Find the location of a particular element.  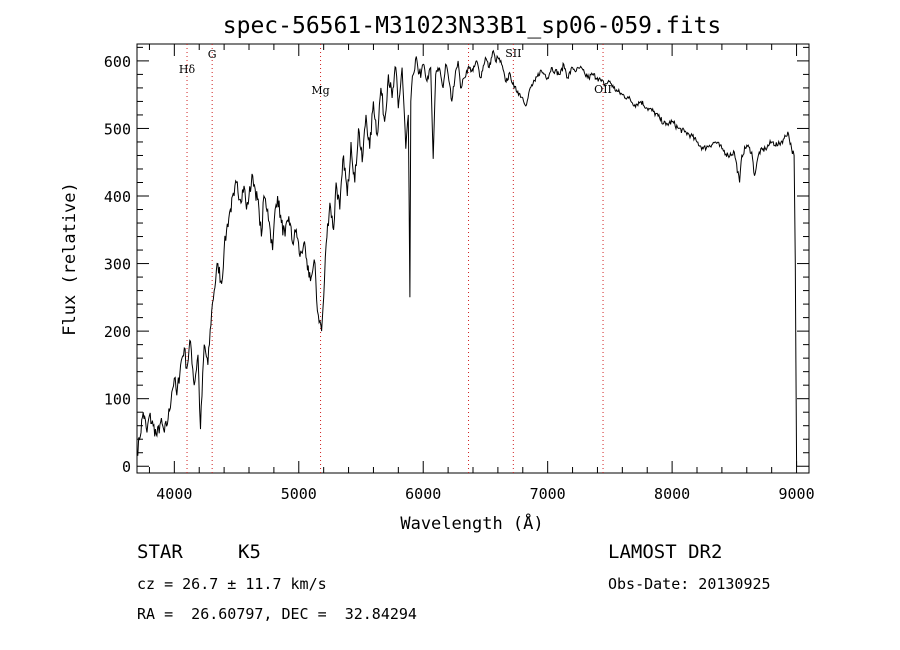

y-tick-label: 200 is located at coordinates (117, 332).